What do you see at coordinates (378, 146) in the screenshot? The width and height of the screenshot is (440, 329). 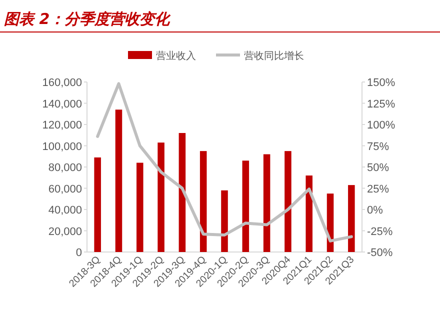 I see `y2-tick-label: 75%` at bounding box center [378, 146].